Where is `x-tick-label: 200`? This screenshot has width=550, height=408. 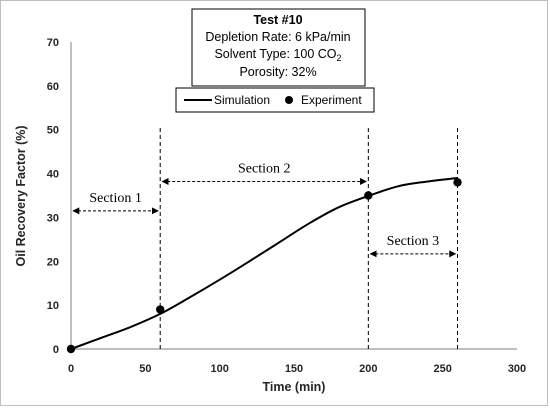 x-tick-label: 200 is located at coordinates (368, 369).